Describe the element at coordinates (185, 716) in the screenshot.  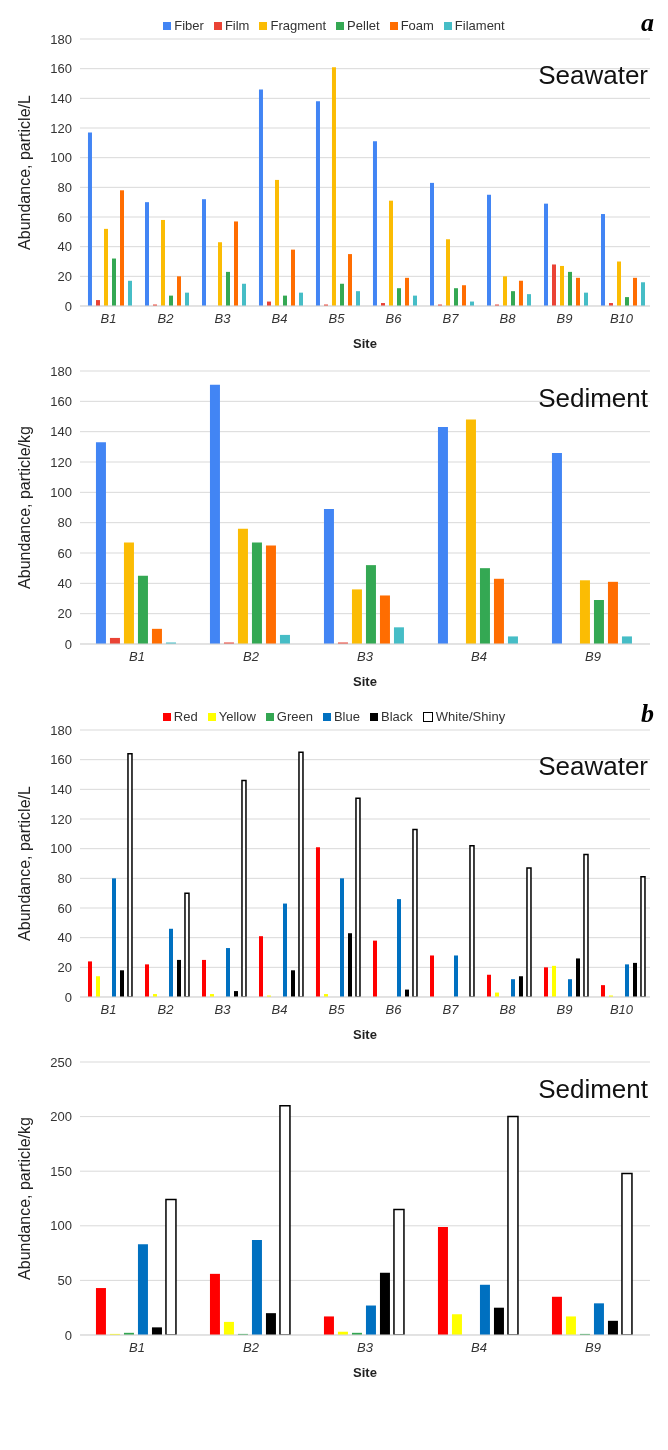
I see `legend-label: Red` at that location.